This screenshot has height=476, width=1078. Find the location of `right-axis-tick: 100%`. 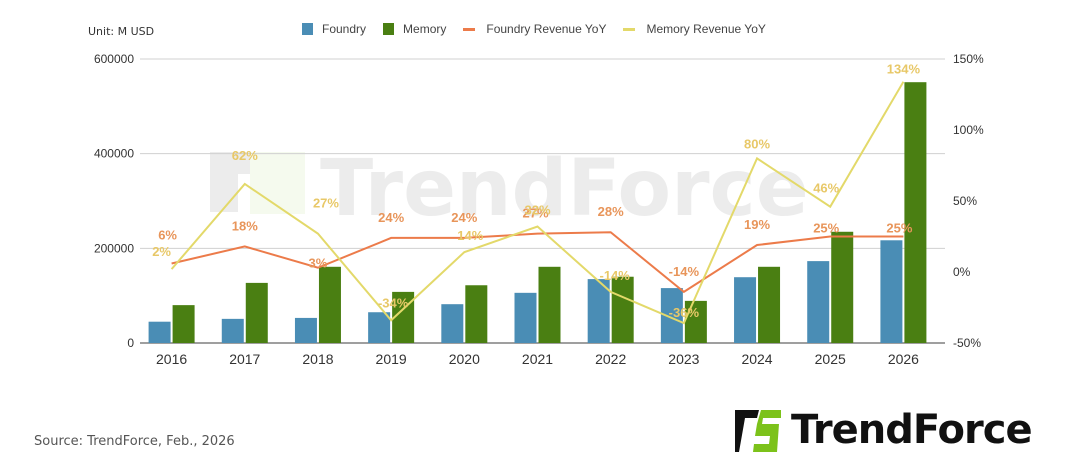

right-axis-tick: 100% is located at coordinates (968, 130).